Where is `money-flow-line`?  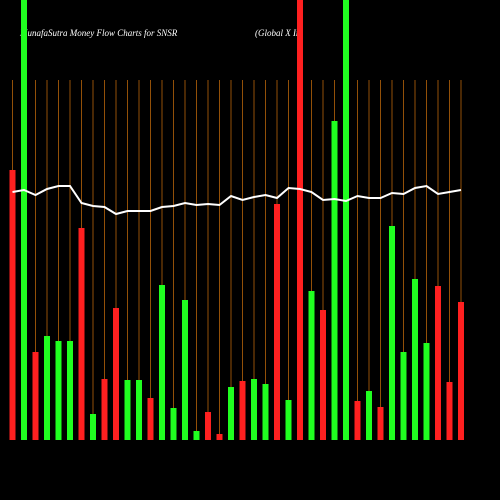 money-flow-line is located at coordinates (237, 200).